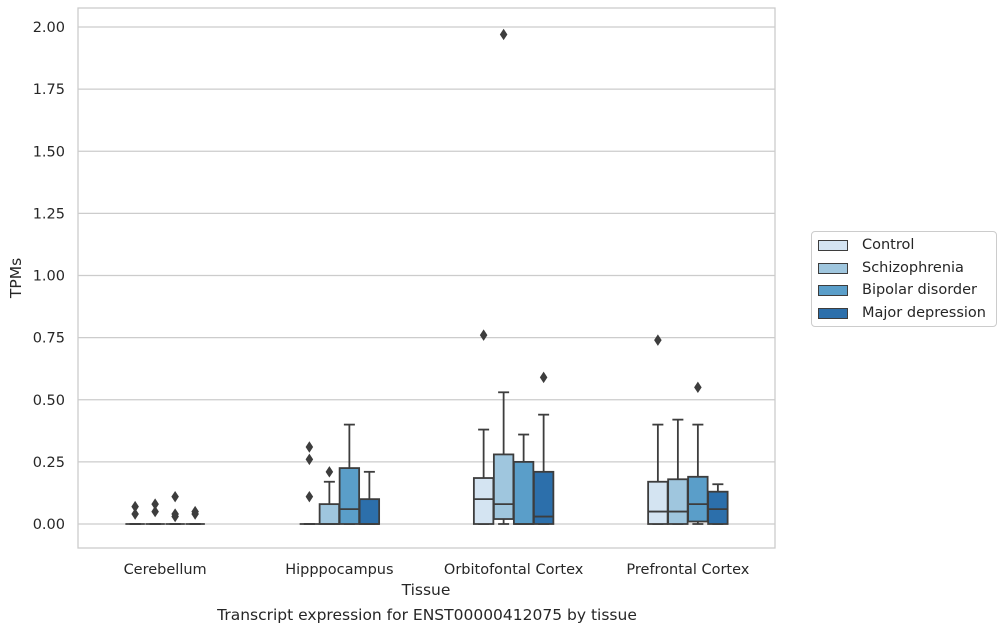 The width and height of the screenshot is (1007, 634). I want to click on legend-item-major-depression: Major depression, so click(902, 313).